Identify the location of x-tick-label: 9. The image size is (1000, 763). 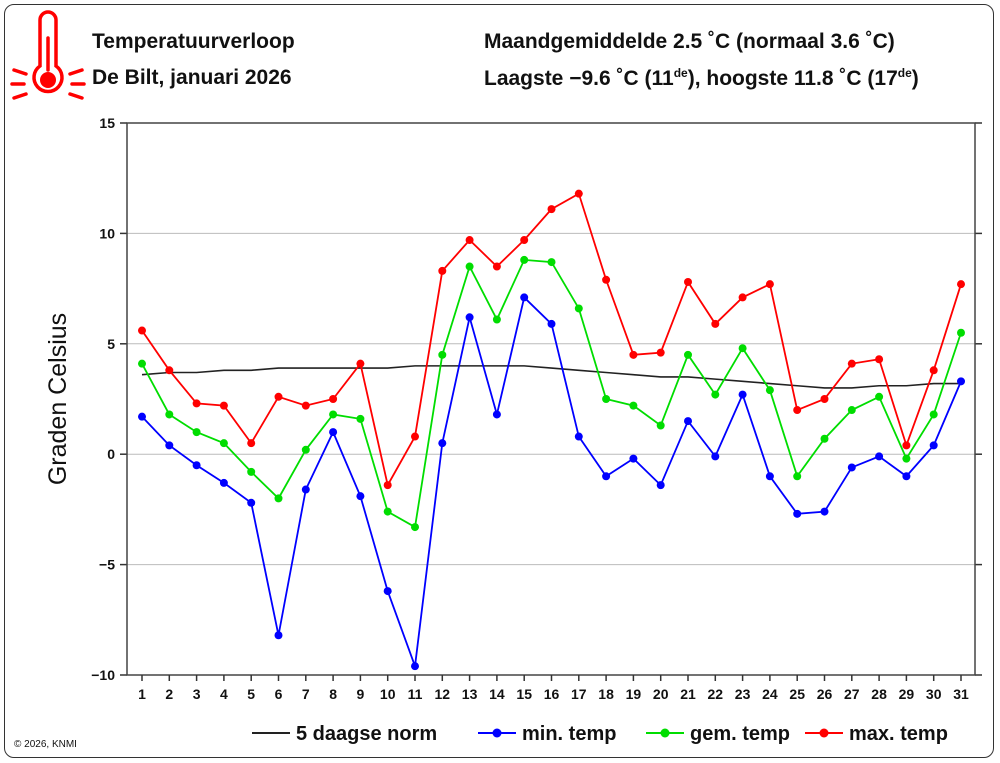
(361, 694).